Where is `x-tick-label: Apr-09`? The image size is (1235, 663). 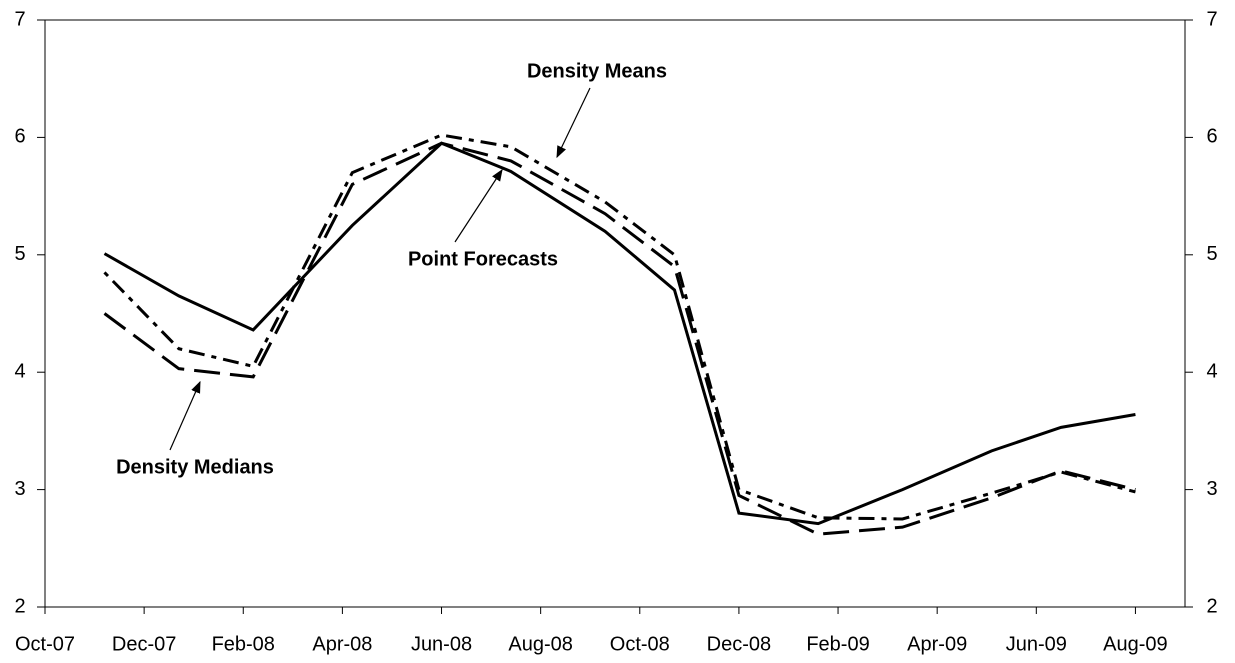
x-tick-label: Apr-09 is located at coordinates (937, 644).